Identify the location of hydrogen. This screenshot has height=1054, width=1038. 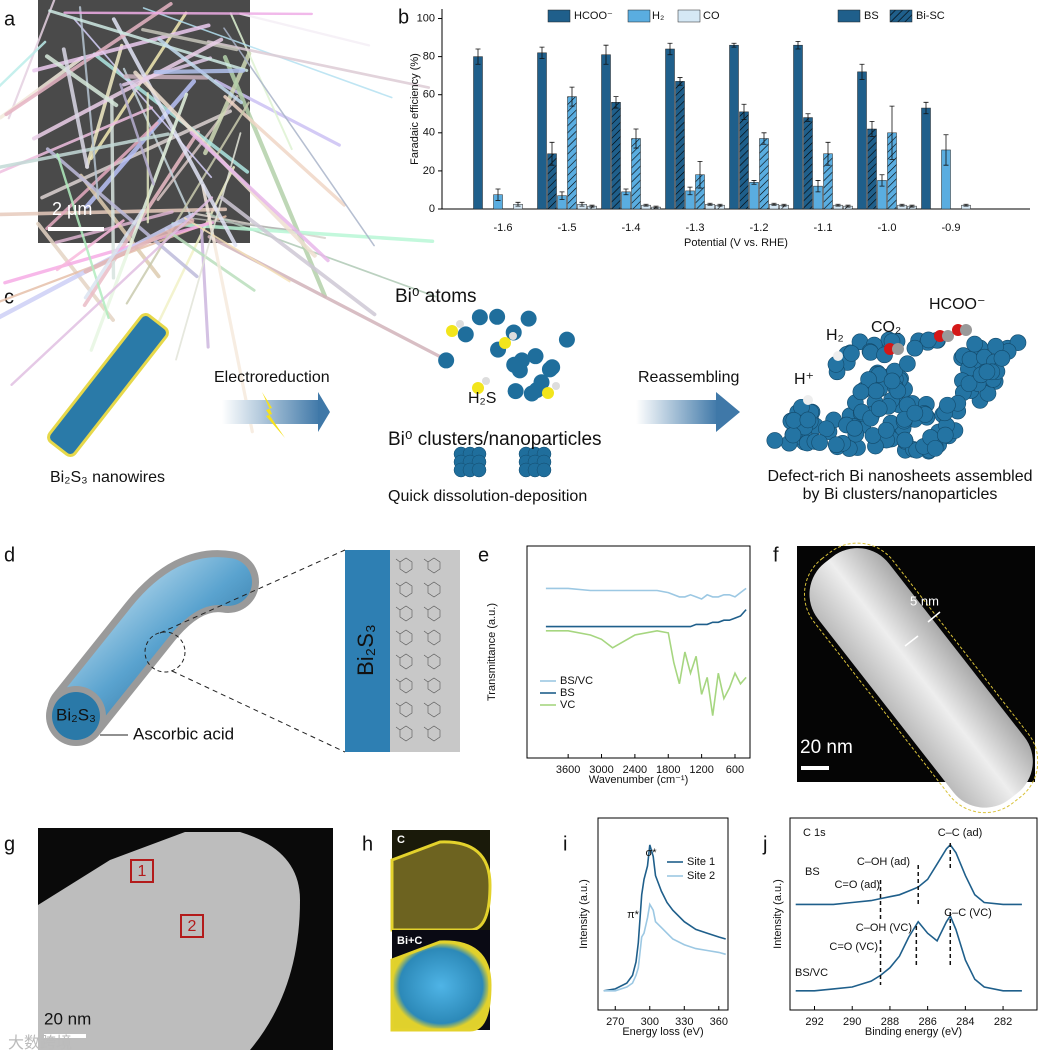
(486, 381).